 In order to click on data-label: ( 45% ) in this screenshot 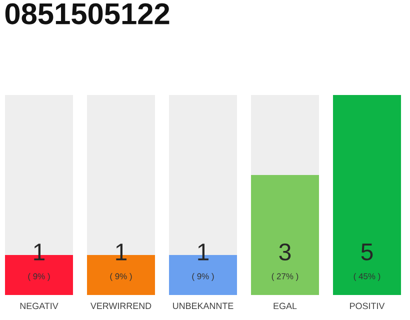, I will do `click(367, 277)`.